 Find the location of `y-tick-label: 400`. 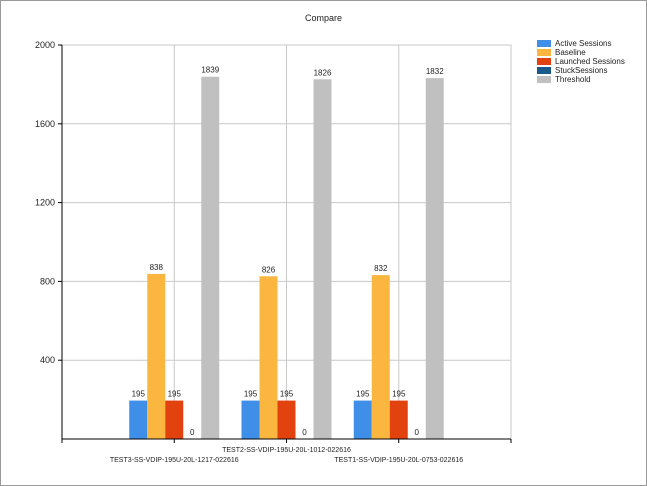

y-tick-label: 400 is located at coordinates (47, 360).